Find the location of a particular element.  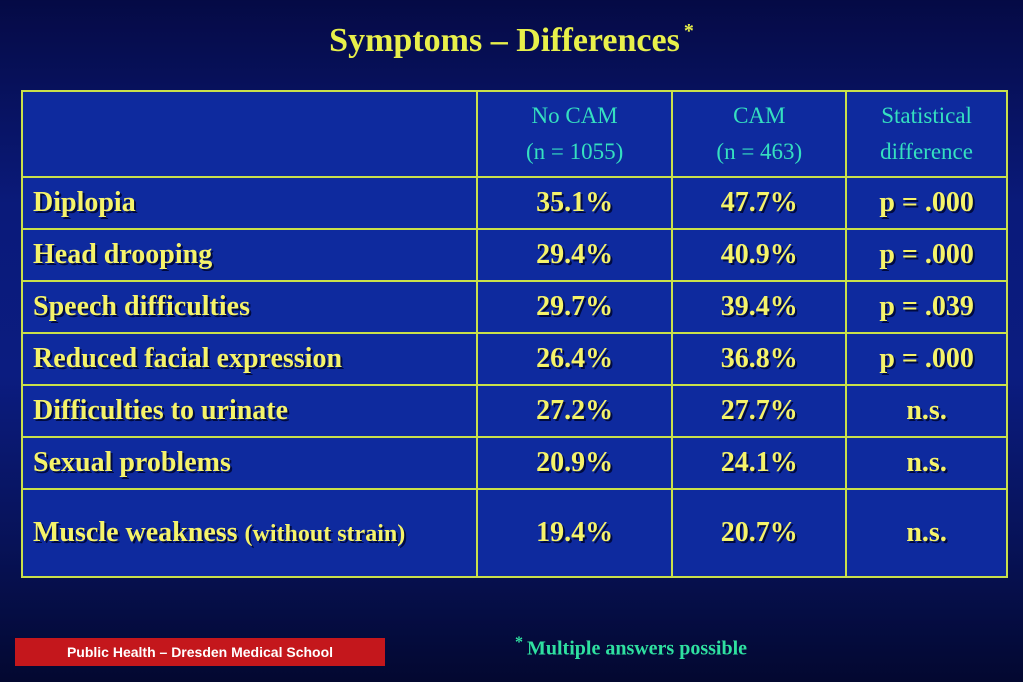

row-label: Reduced facial expression is located at coordinates (249, 359).